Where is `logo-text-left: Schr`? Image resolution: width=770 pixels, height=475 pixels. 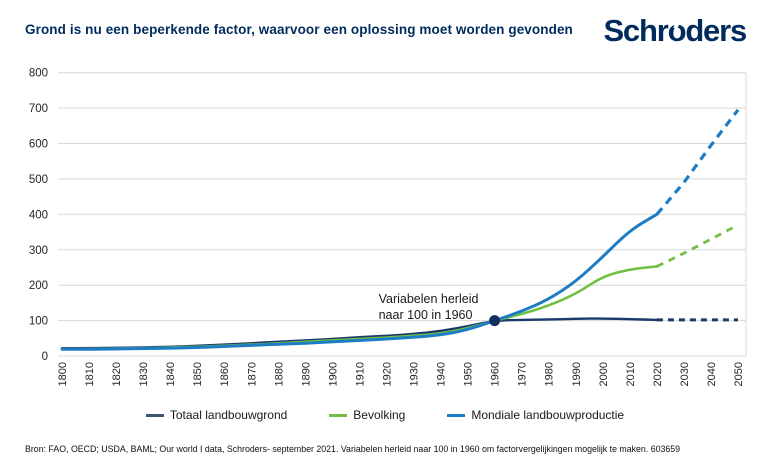 logo-text-left: Schr is located at coordinates (635, 30).